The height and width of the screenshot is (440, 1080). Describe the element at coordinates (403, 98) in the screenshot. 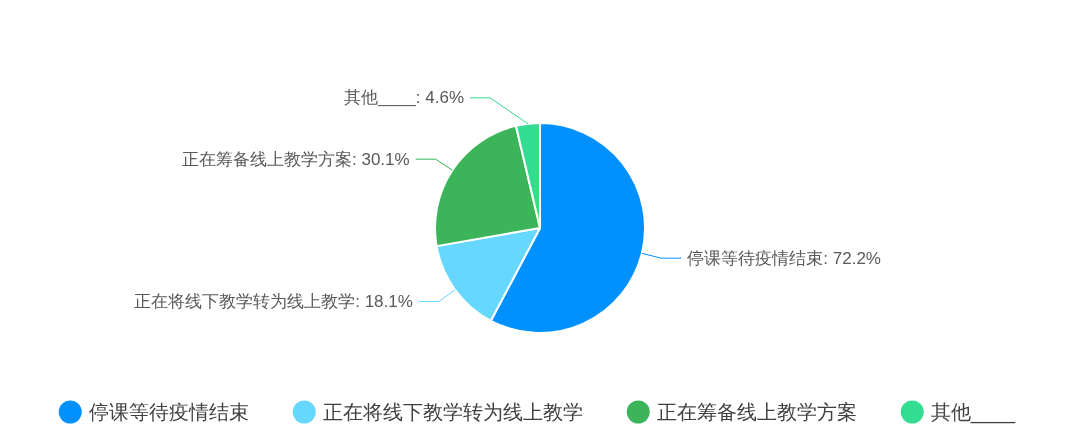

I see `data-label: 其他____: 4.6%` at that location.